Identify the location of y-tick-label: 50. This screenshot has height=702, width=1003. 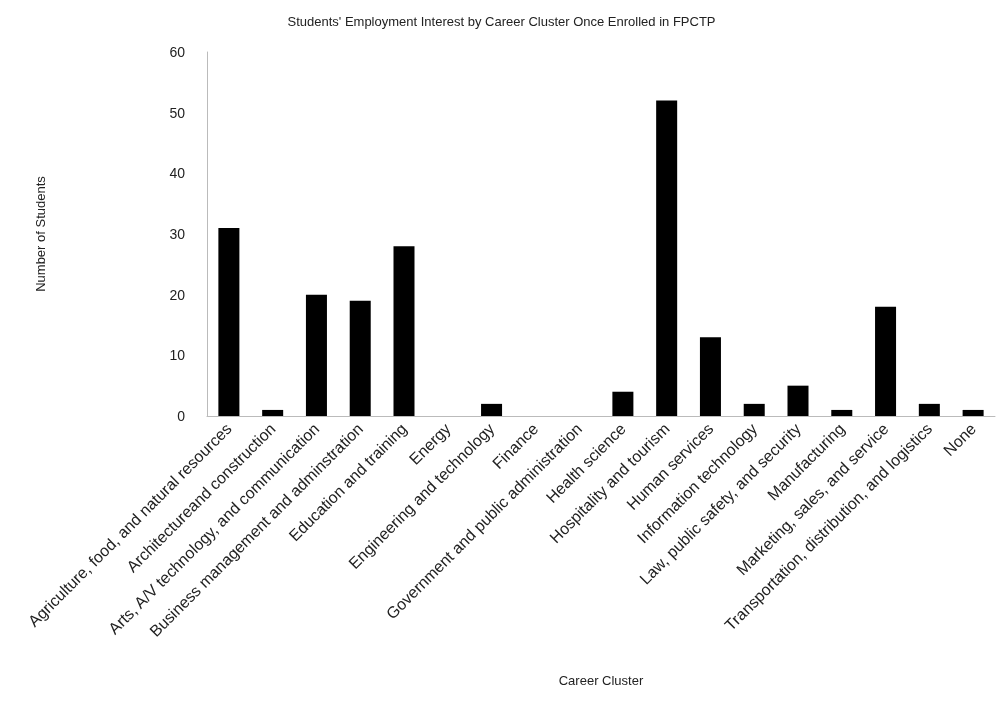
(177, 112).